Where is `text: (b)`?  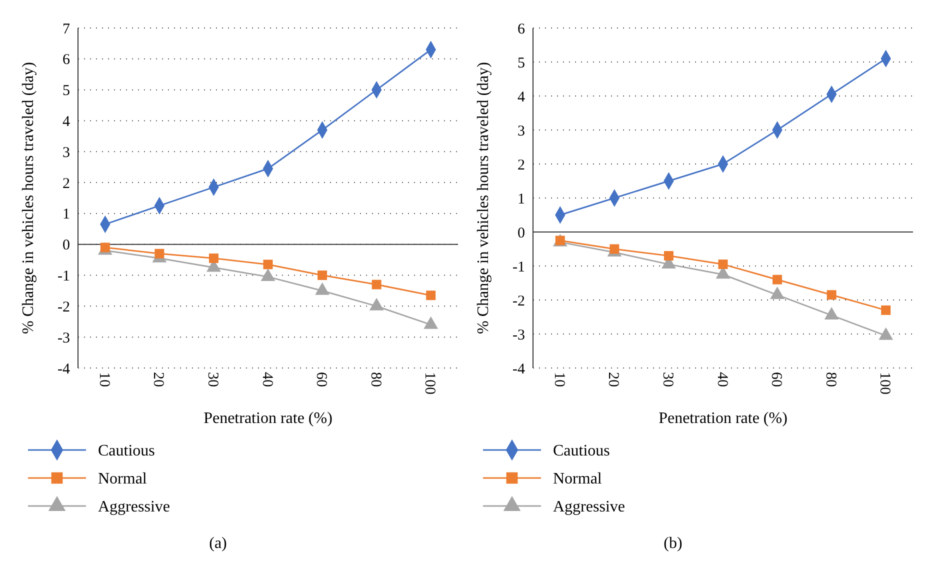
text: (b) is located at coordinates (673, 543).